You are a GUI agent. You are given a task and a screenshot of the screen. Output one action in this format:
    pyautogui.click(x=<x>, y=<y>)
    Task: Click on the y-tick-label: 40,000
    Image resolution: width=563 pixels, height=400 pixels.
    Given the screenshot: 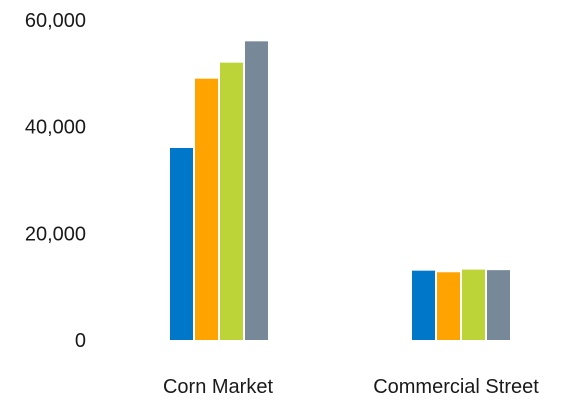 What is the action you would take?
    pyautogui.click(x=55, y=128)
    